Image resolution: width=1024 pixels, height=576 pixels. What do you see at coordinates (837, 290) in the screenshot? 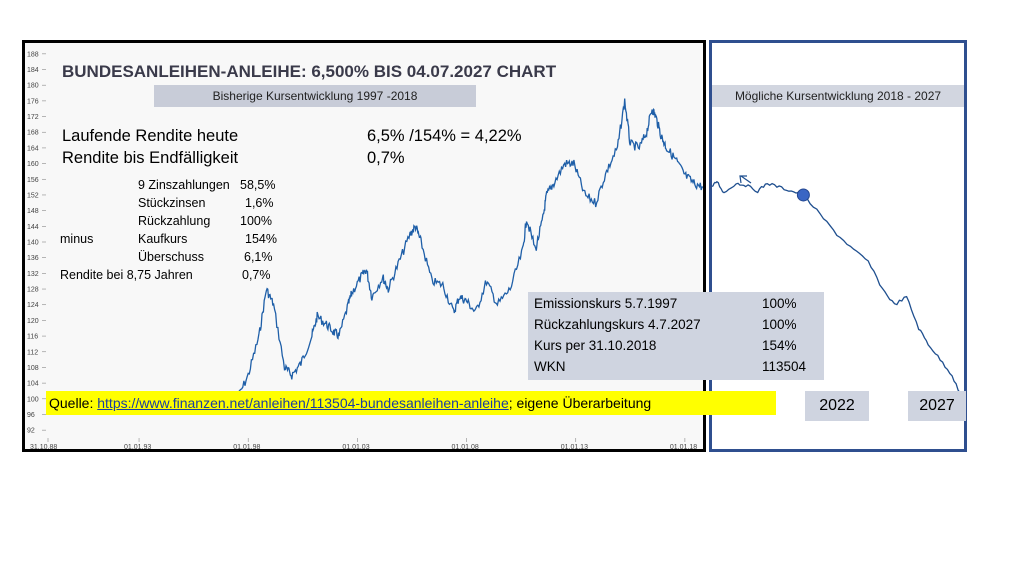
I see `series-line-projection` at bounding box center [837, 290].